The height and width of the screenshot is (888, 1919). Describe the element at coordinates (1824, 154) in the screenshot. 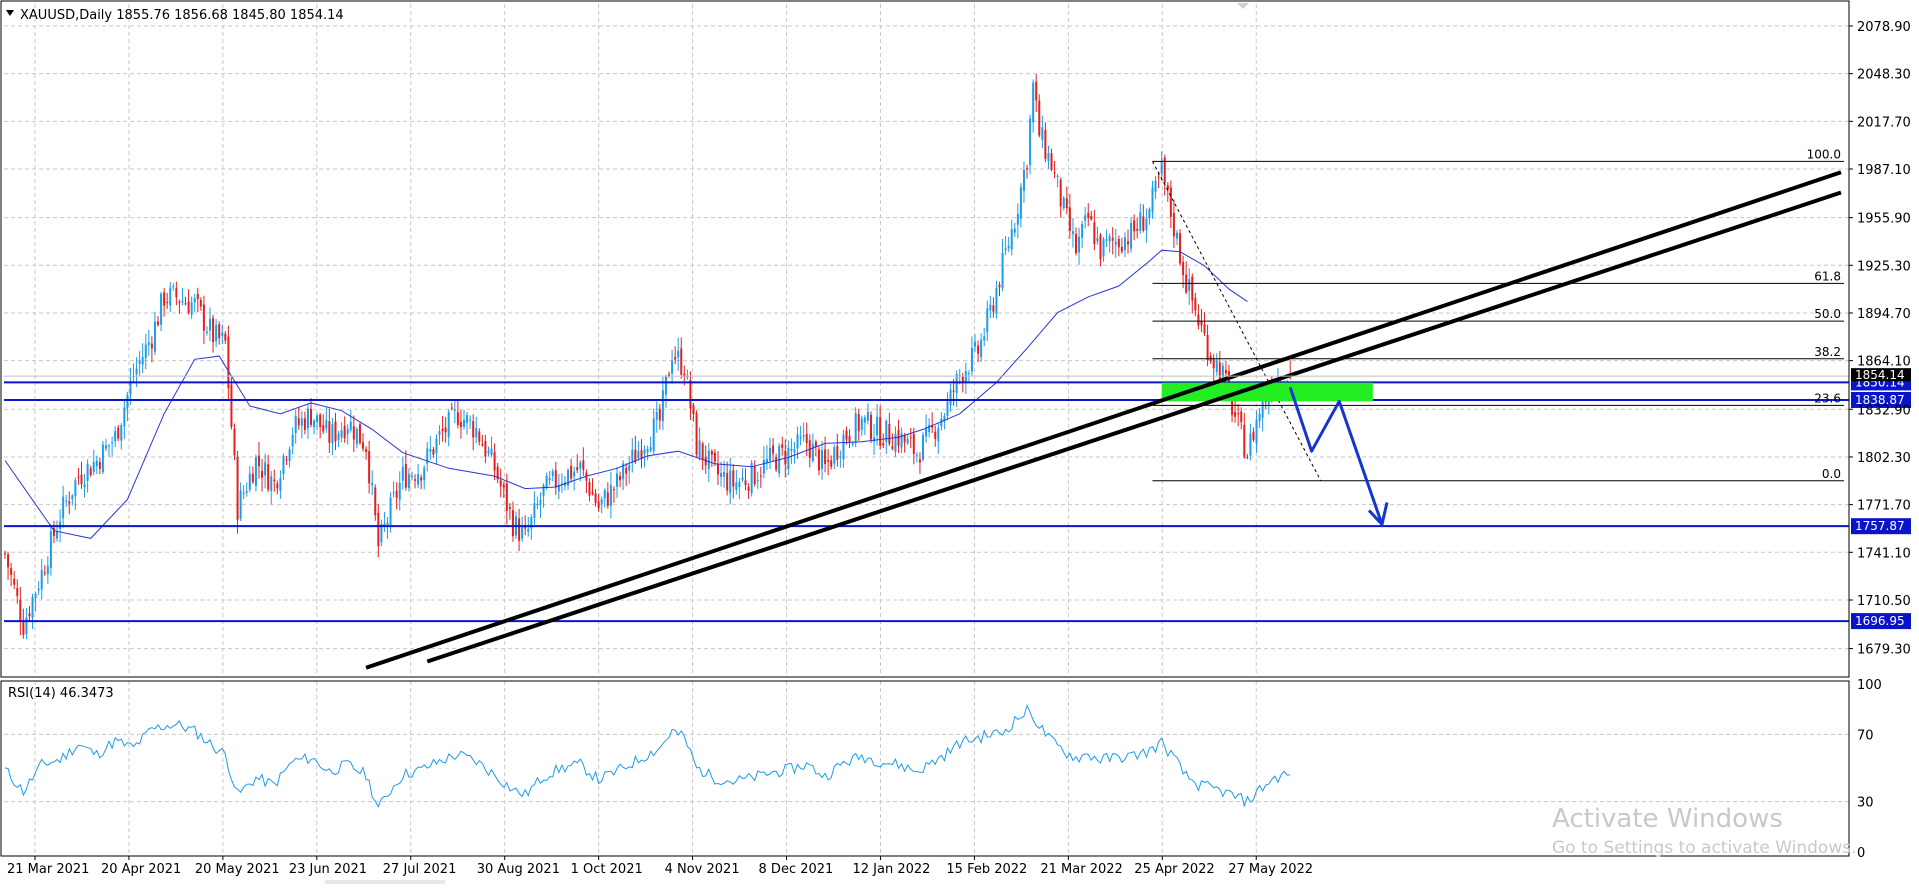

I see `fib-level-label: 100.0` at that location.